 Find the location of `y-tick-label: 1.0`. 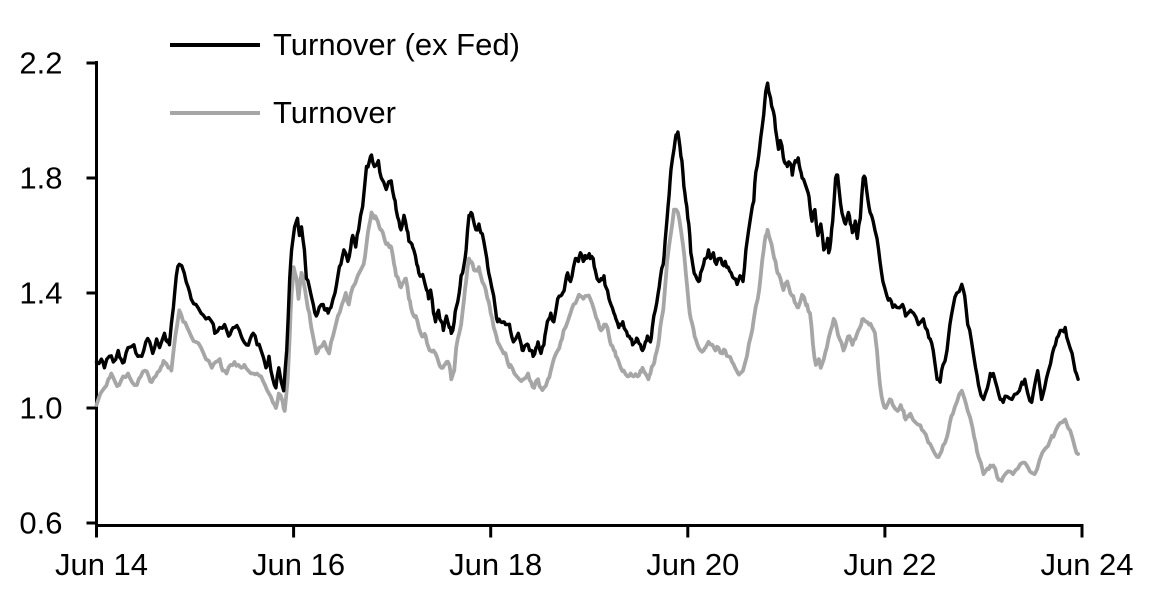

y-tick-label: 1.0 is located at coordinates (40, 408).